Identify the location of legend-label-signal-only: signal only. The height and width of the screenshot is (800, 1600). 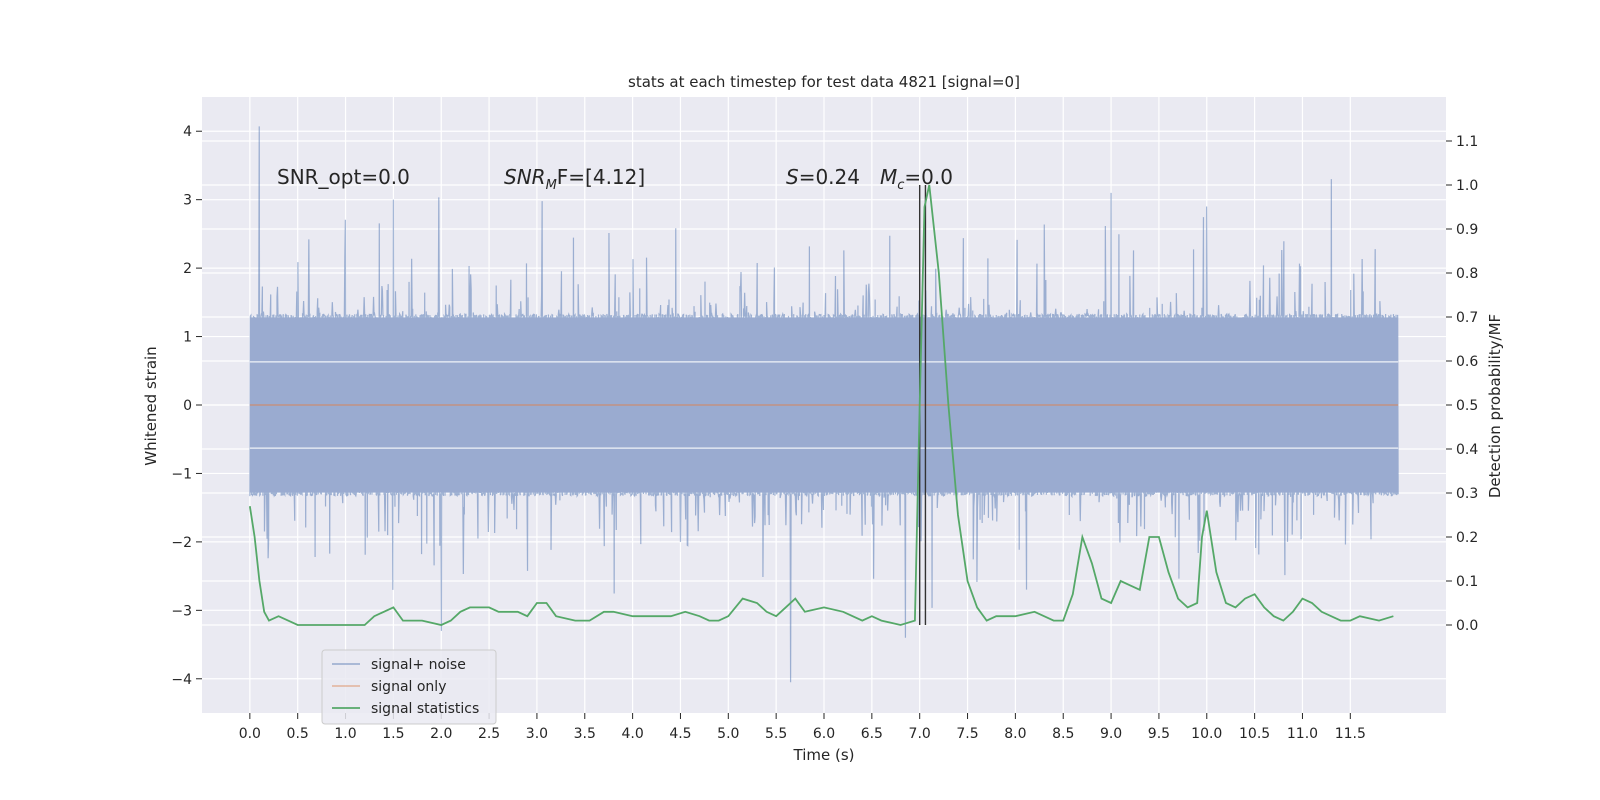
(408, 687).